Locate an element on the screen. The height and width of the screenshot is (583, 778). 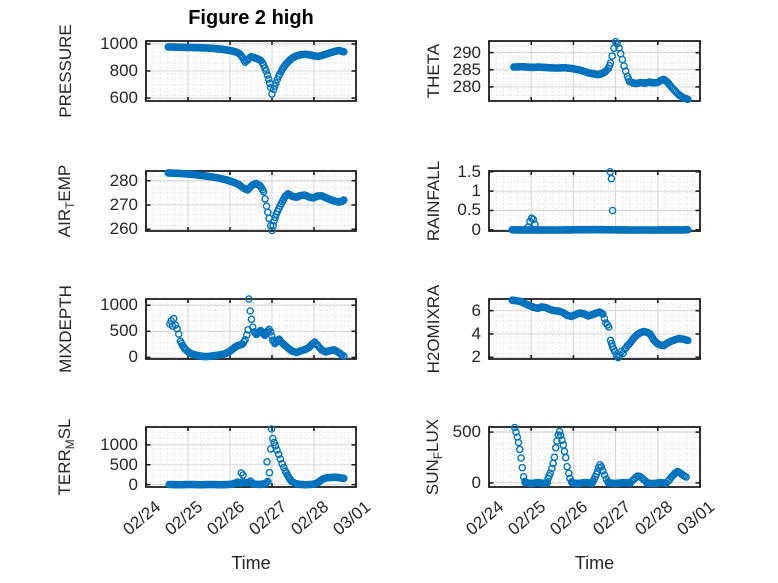
y-tick-label: 0.5 is located at coordinates (469, 210).